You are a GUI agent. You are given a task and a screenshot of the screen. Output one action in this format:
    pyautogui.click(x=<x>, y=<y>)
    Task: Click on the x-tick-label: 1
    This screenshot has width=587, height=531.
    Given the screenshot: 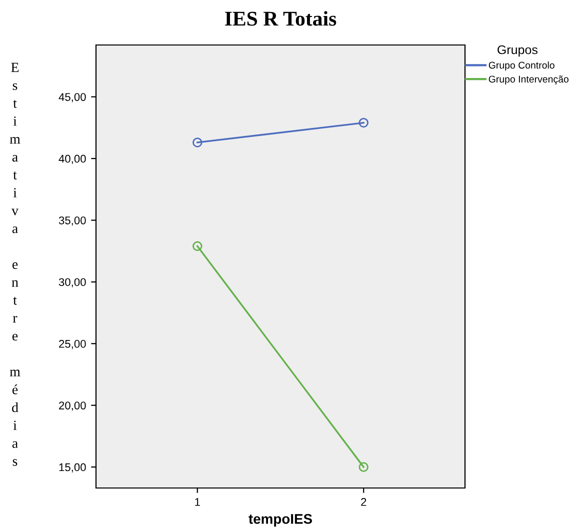 What is the action you would take?
    pyautogui.click(x=197, y=502)
    